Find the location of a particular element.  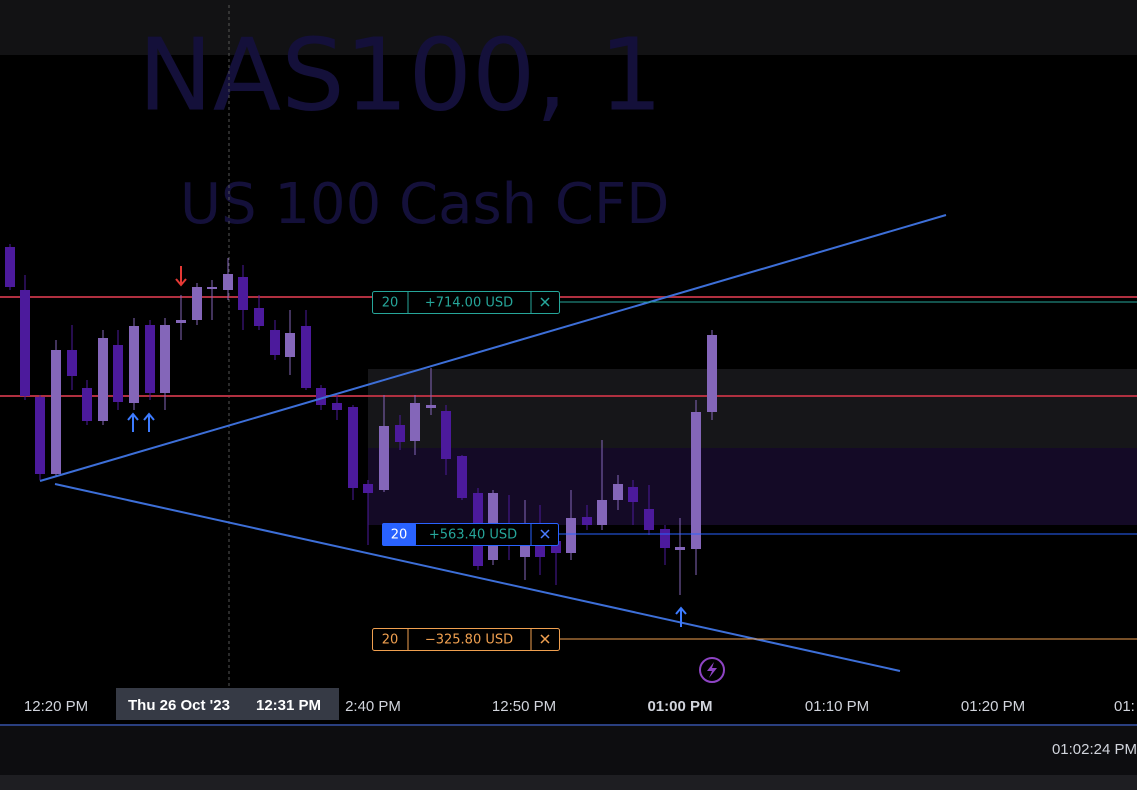

sell-arrow is located at coordinates (181, 276).